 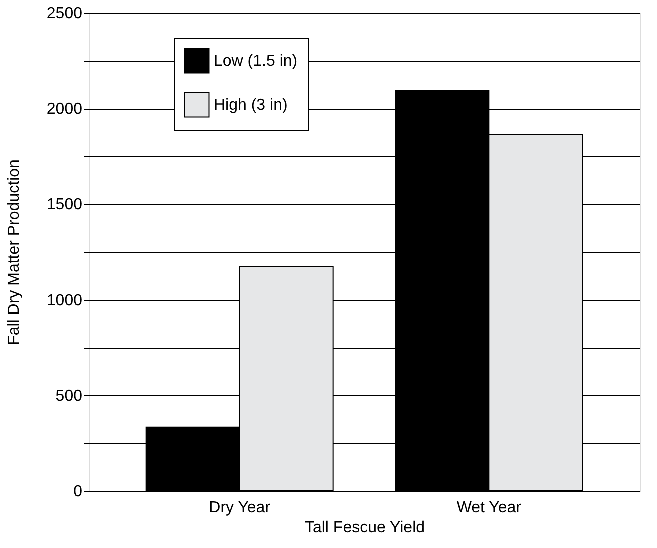 What do you see at coordinates (78, 492) in the screenshot?
I see `y-tick-label: 0` at bounding box center [78, 492].